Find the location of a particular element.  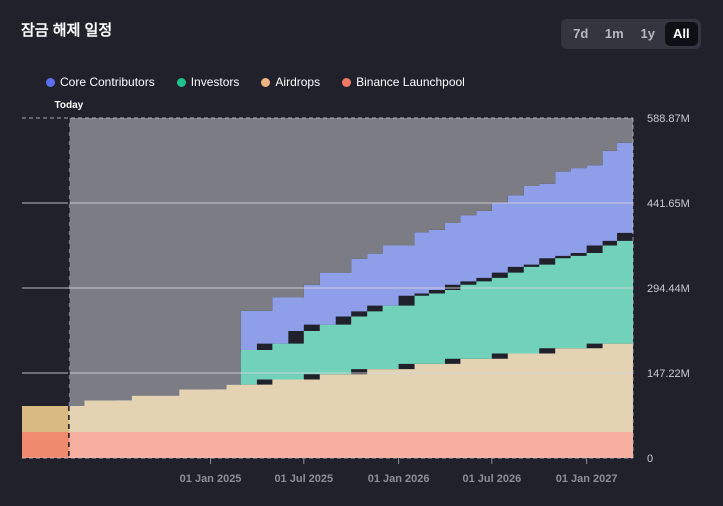

range-1m-button: 1m is located at coordinates (614, 33).